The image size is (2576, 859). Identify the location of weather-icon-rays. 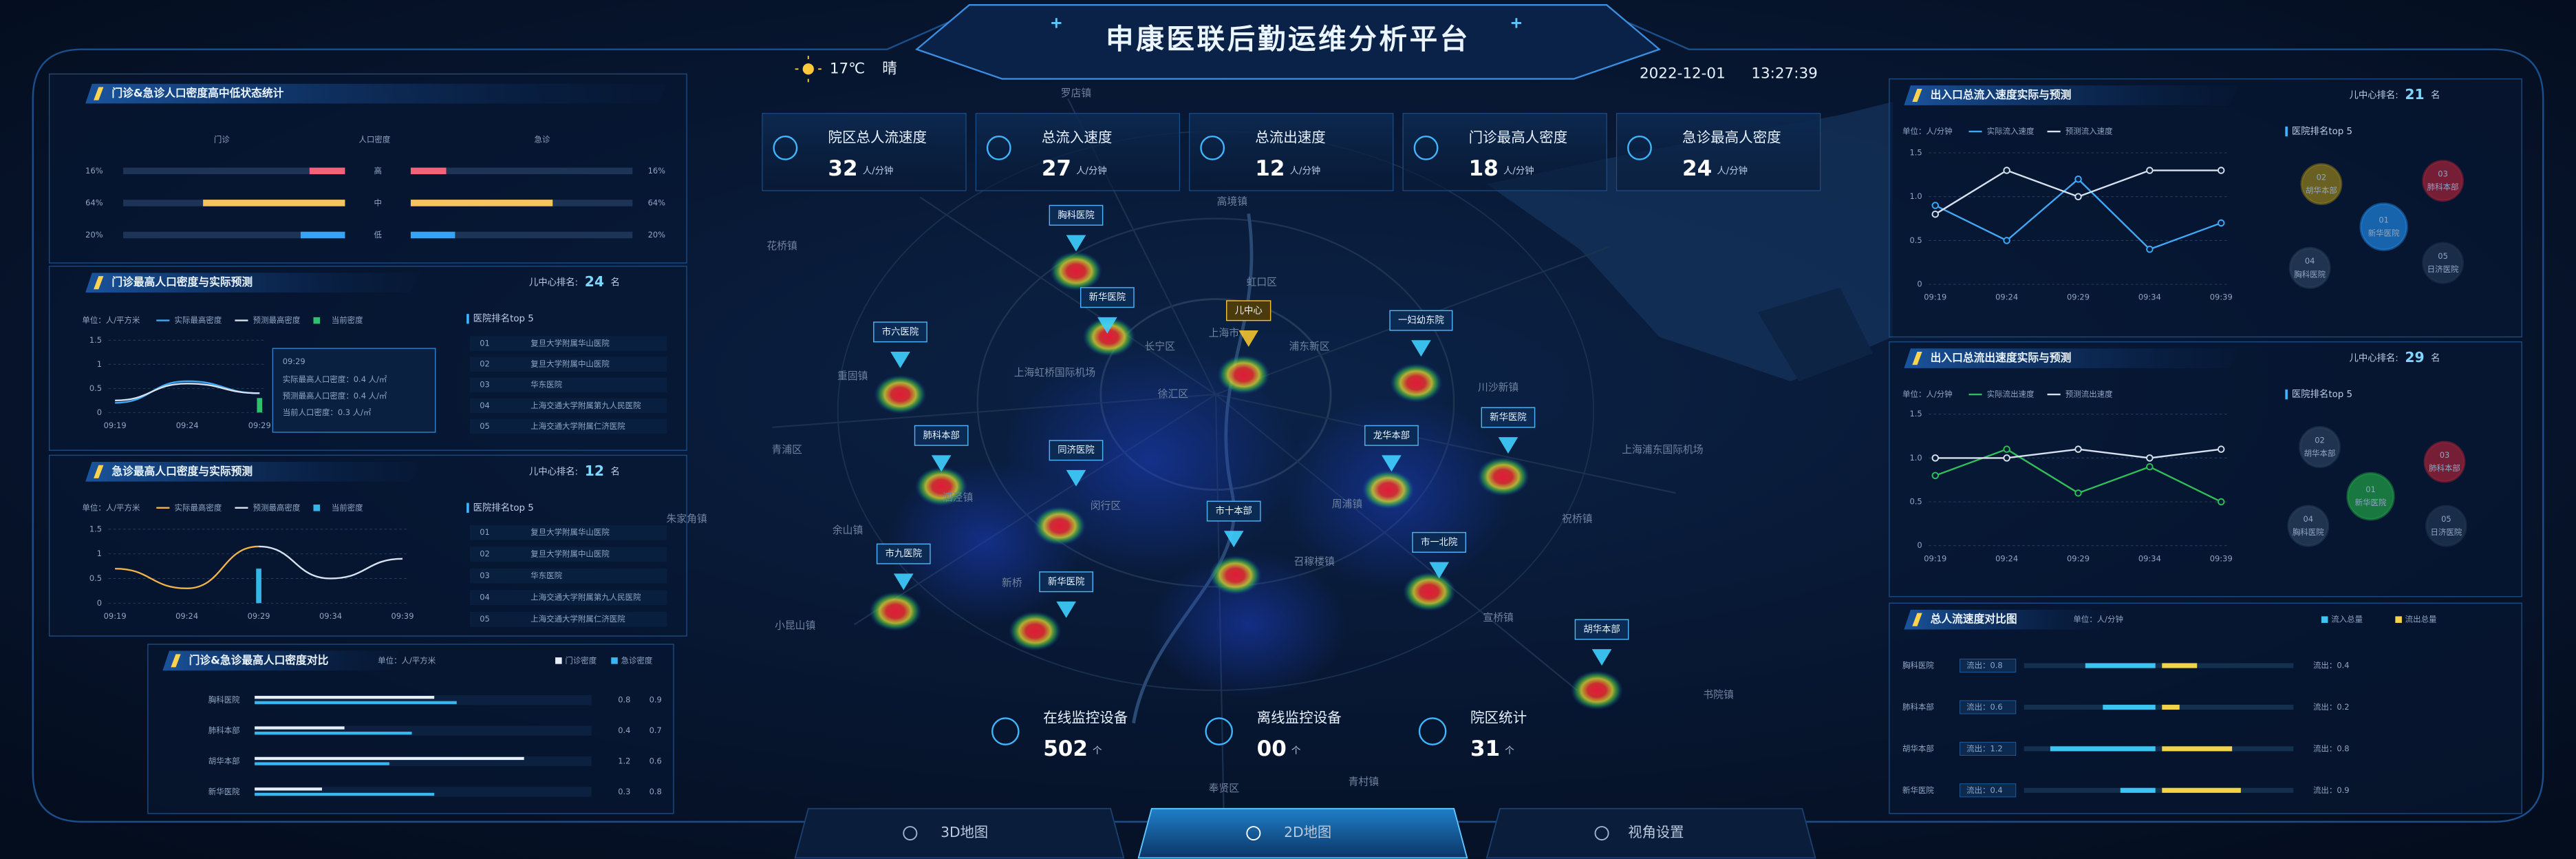
(809, 69).